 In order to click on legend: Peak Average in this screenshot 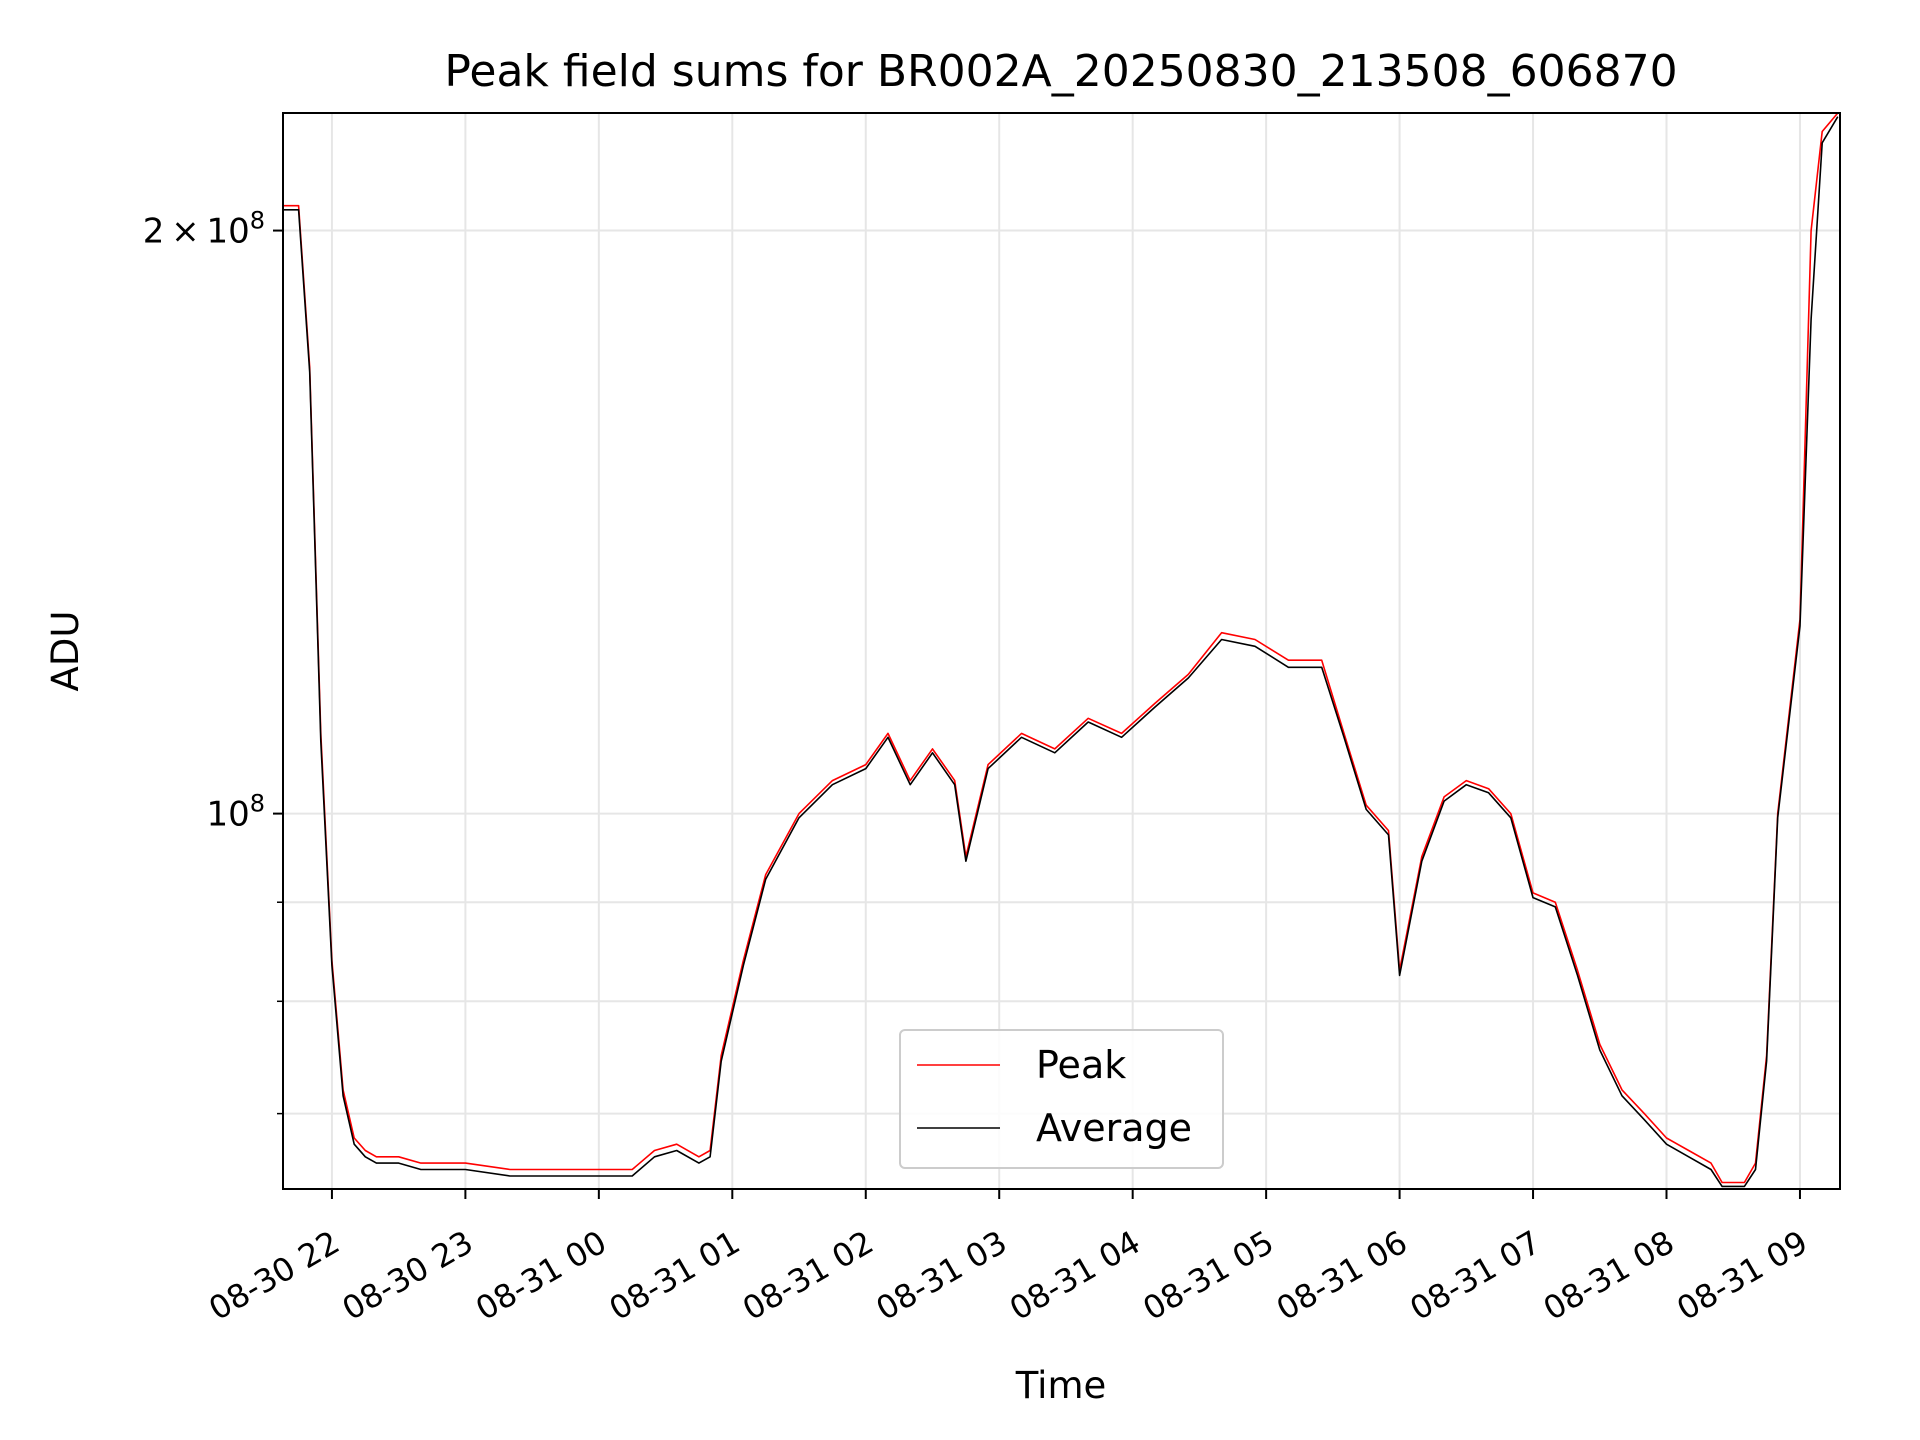, I will do `click(1061, 1099)`.